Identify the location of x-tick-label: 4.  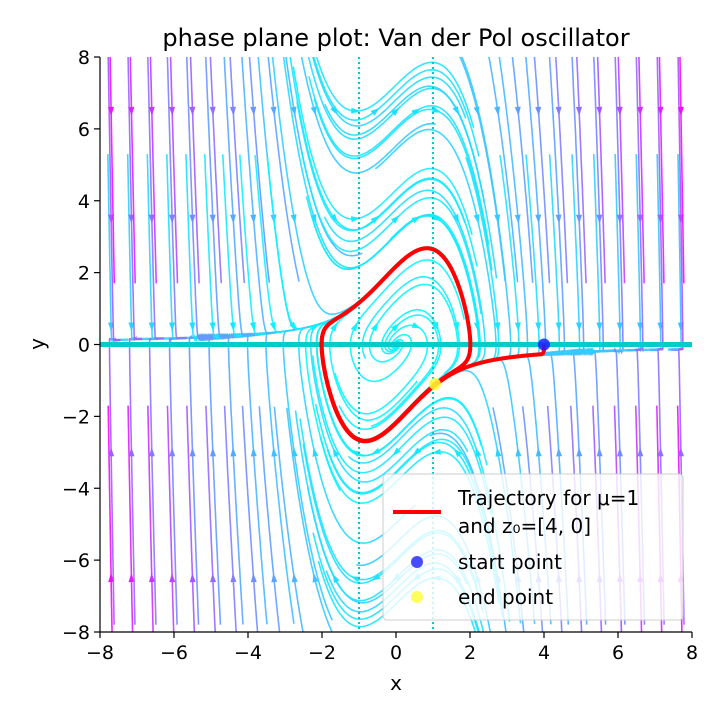
(544, 653).